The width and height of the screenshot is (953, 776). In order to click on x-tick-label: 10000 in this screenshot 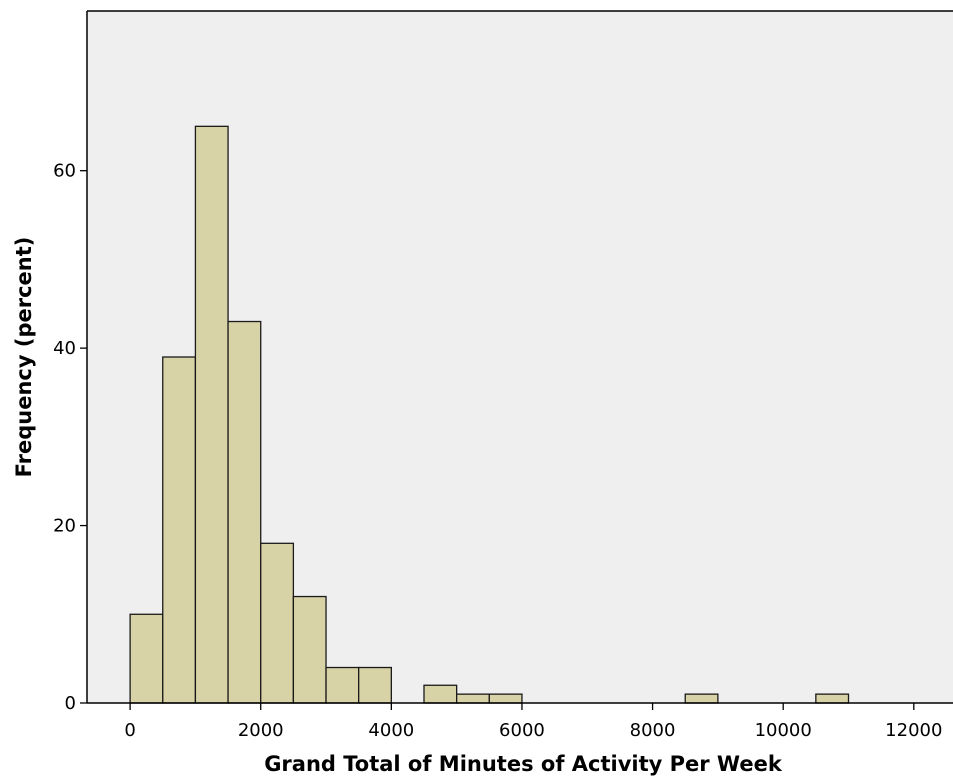, I will do `click(783, 730)`.